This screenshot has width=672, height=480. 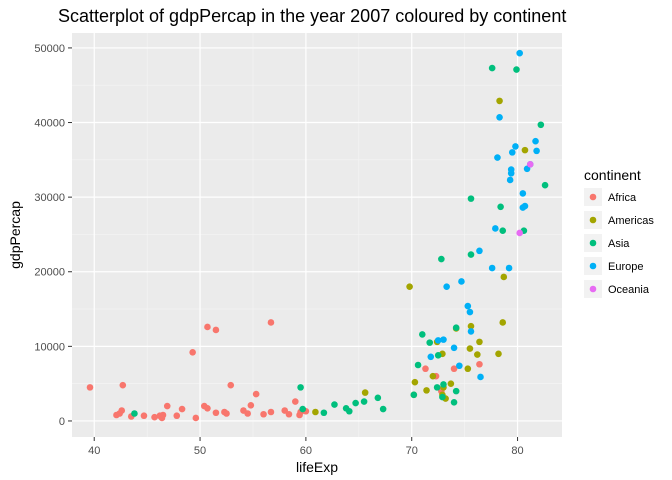 What do you see at coordinates (412, 451) in the screenshot?
I see `x-tick-label: 70` at bounding box center [412, 451].